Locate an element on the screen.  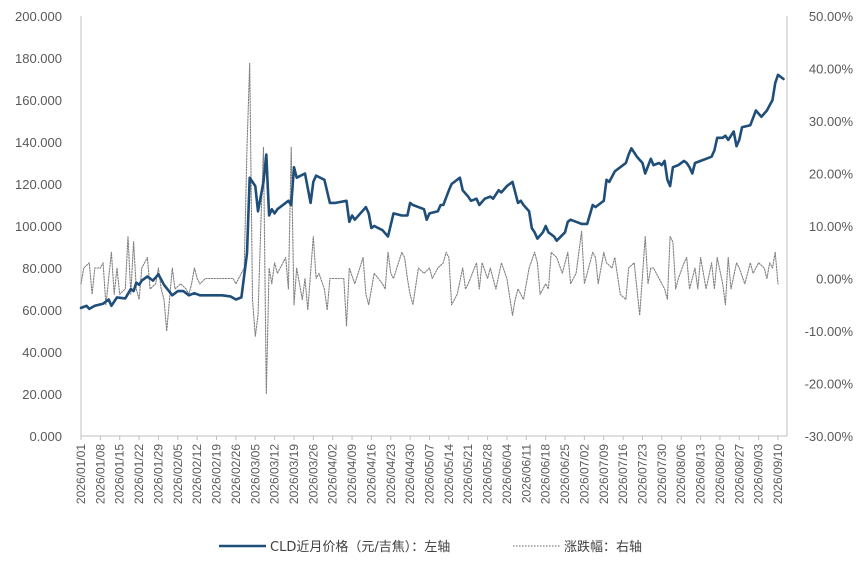
x-tick-label: 2026/02/05 is located at coordinates (178, 474).